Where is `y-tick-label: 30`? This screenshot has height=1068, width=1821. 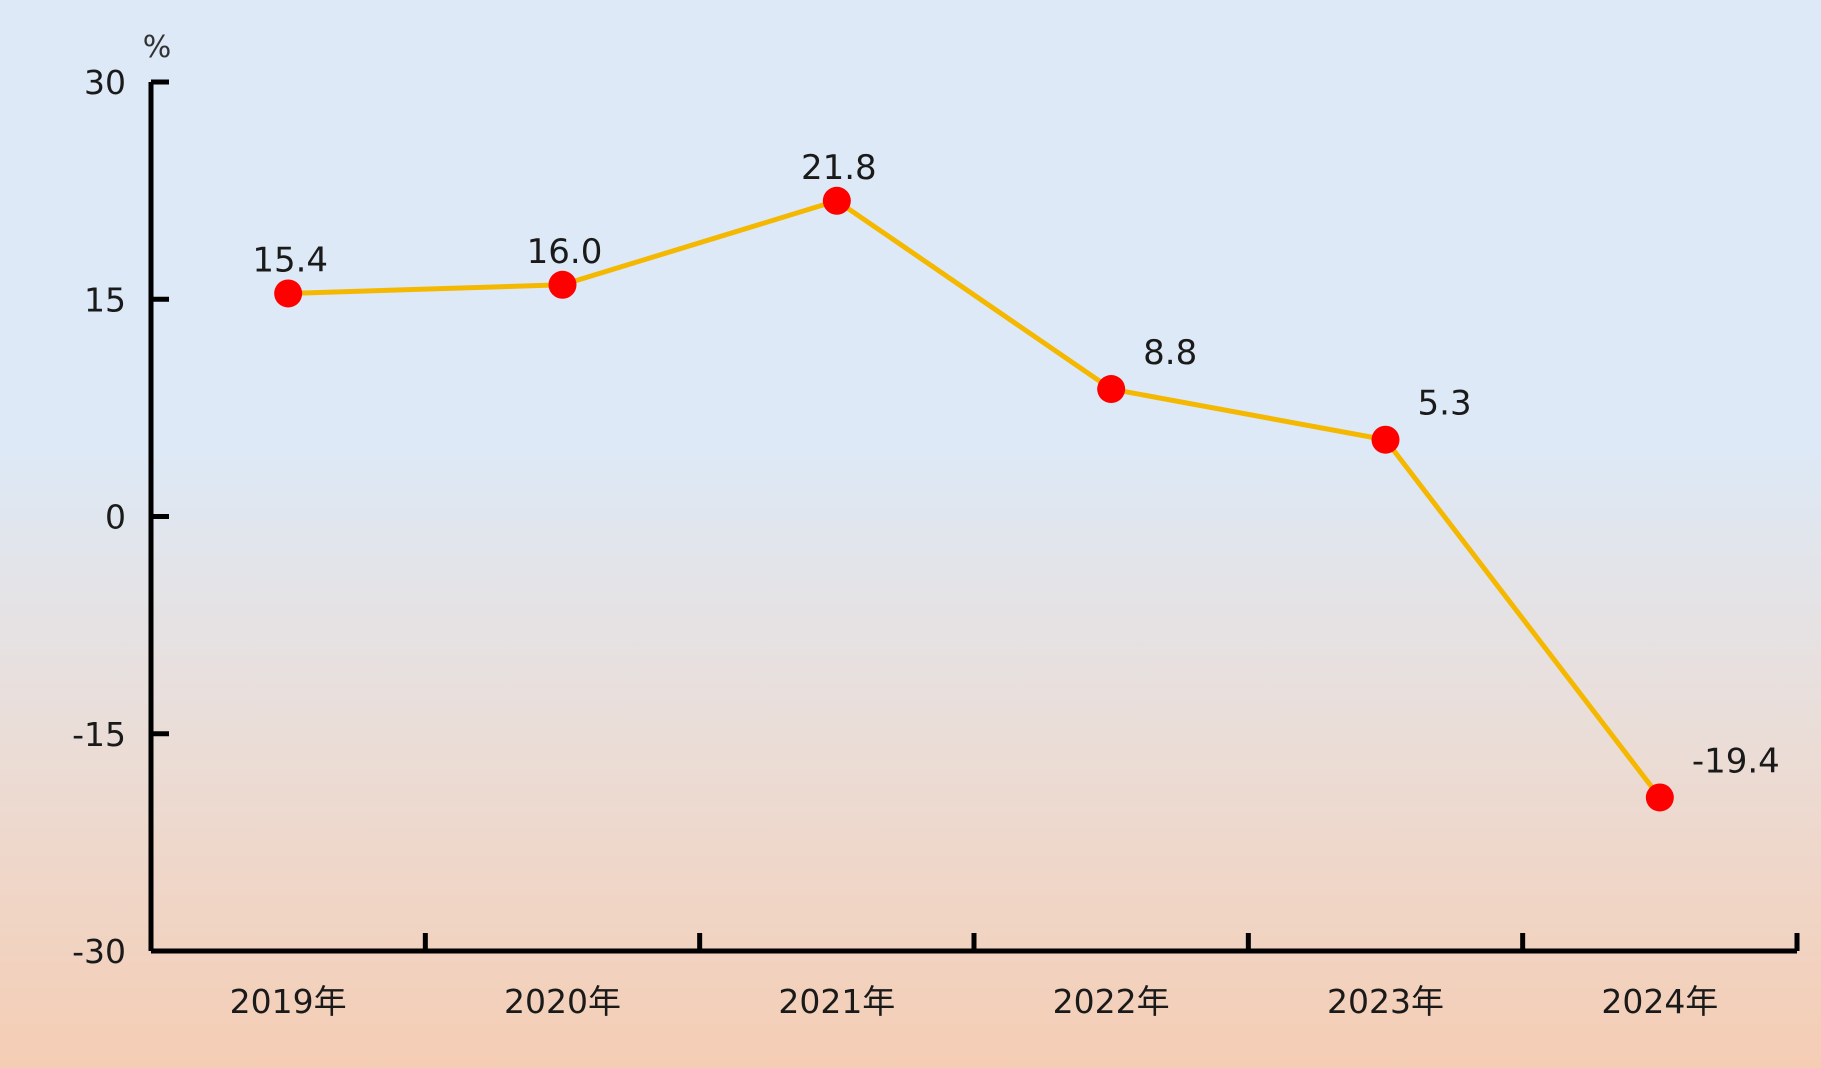
y-tick-label: 30 is located at coordinates (105, 82).